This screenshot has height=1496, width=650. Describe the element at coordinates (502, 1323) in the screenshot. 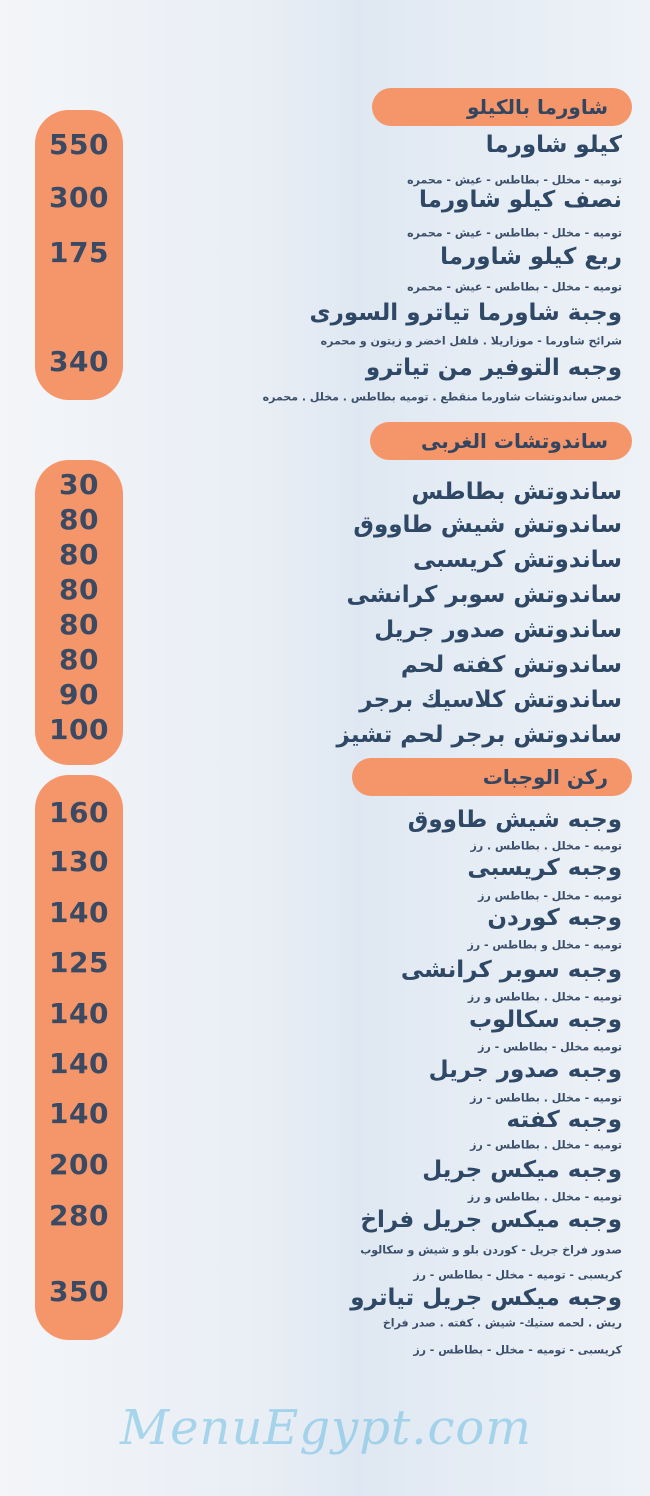

I see `menu-item-description: ريش . لحمه ستيك- شيش . كفته . صدر فراخ` at that location.